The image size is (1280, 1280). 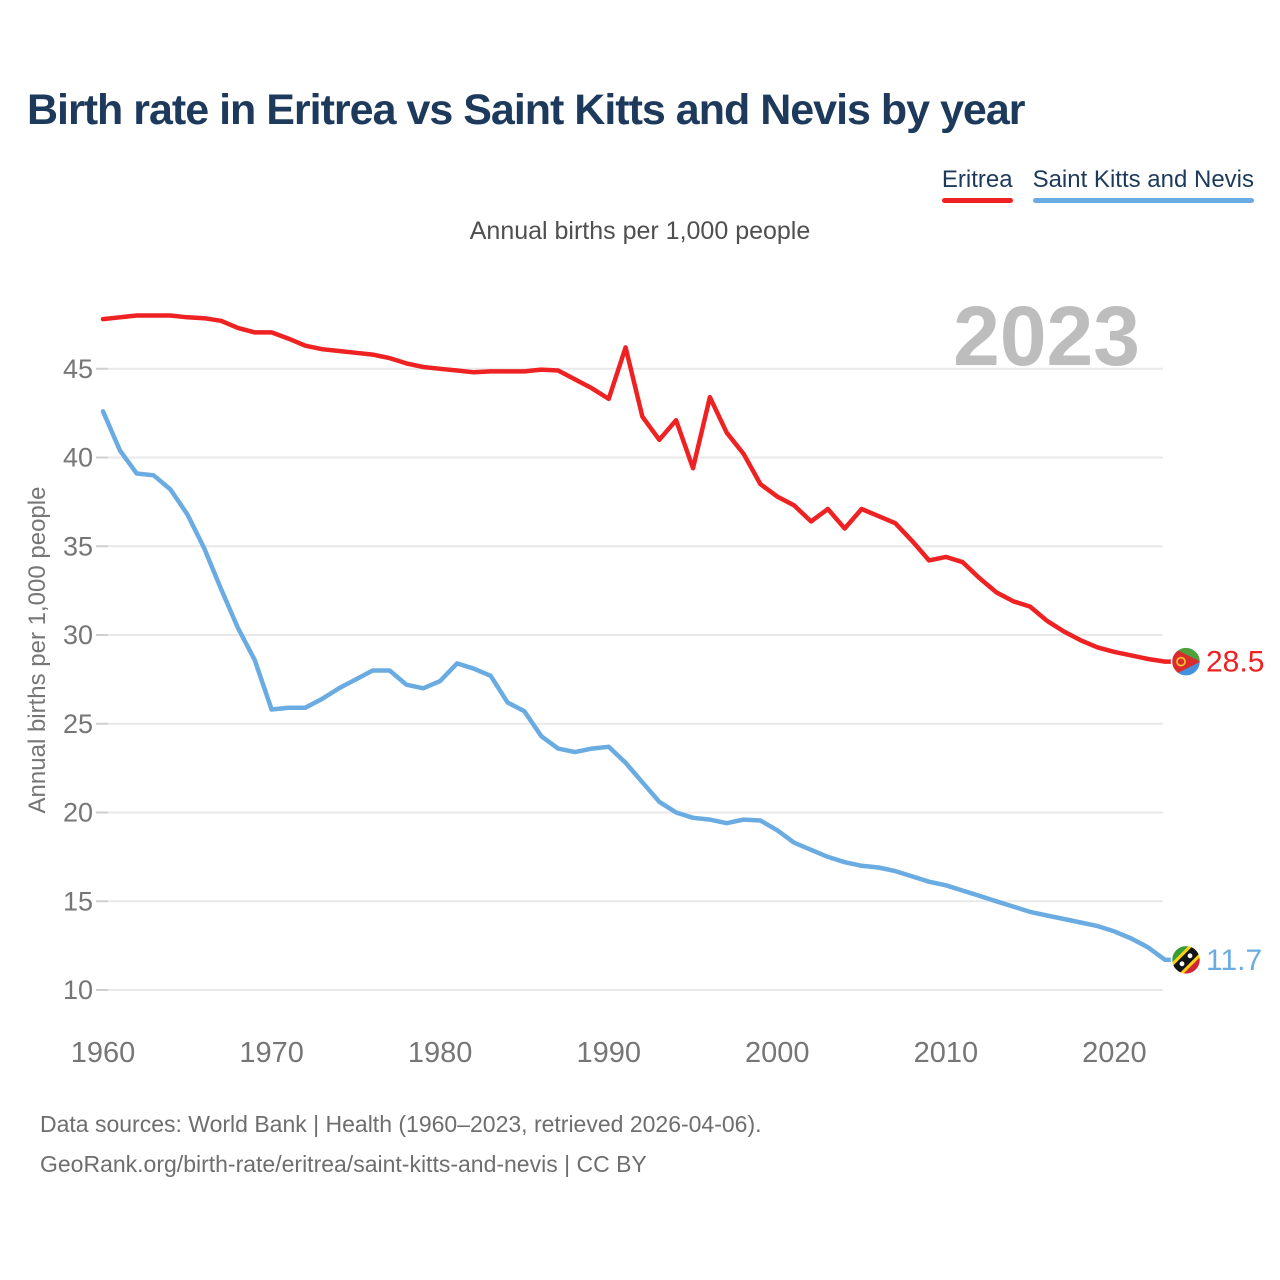 I want to click on x-tick-label: 2020, so click(x=1114, y=1053).